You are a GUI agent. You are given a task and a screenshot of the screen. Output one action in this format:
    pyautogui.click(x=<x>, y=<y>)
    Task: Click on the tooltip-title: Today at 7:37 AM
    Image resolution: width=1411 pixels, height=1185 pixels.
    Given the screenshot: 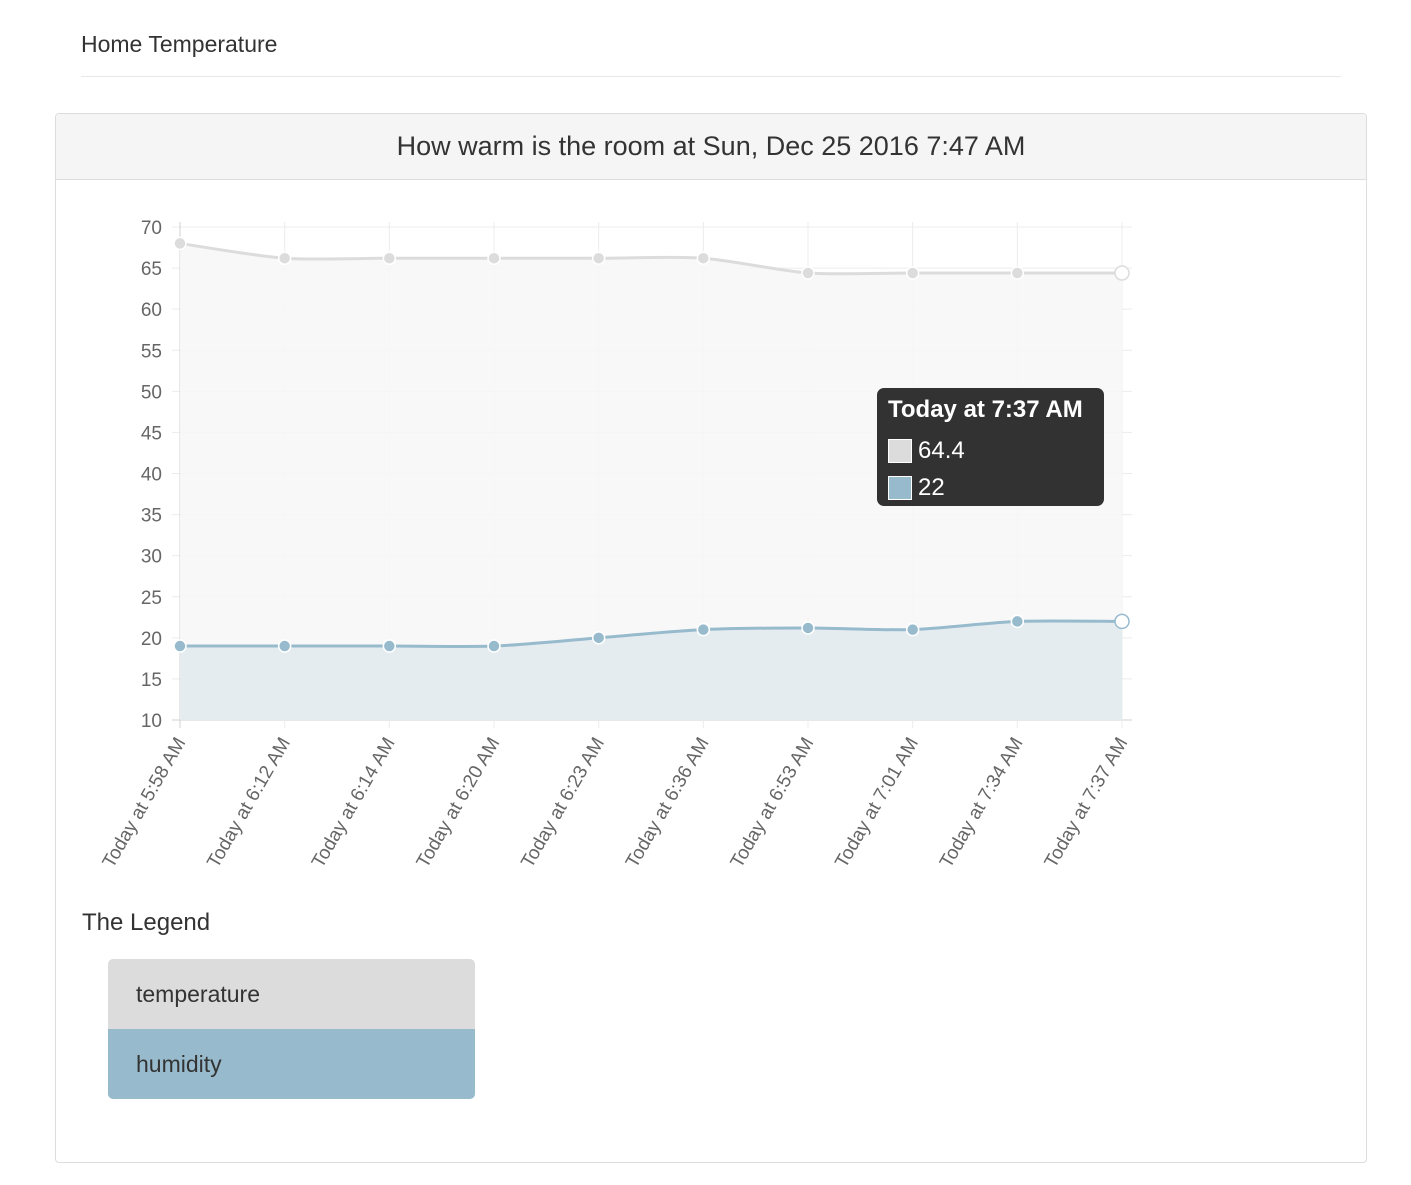 What is the action you would take?
    pyautogui.click(x=985, y=409)
    